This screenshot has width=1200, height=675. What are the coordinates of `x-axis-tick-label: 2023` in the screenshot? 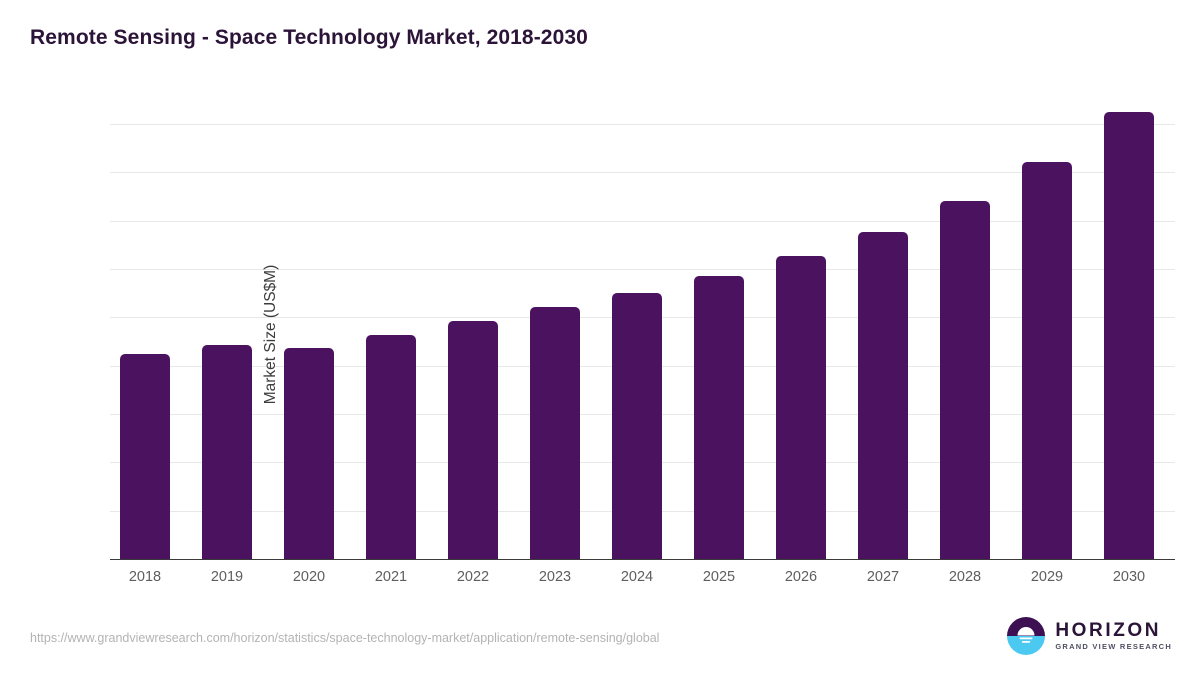 It's located at (555, 577).